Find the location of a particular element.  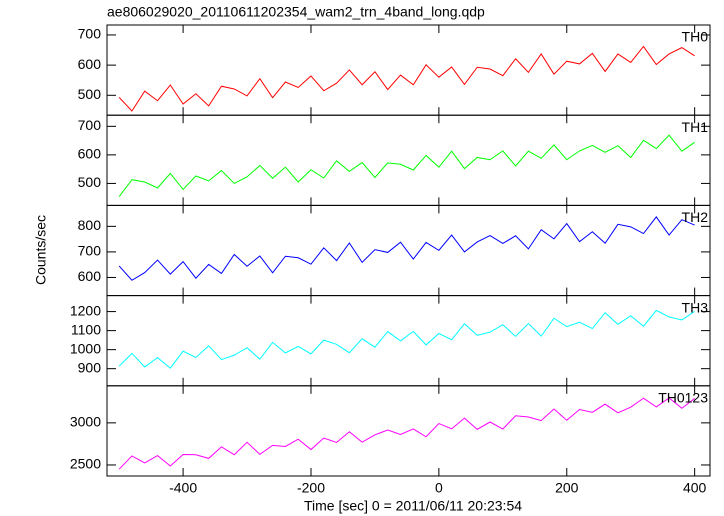

y-tick-label: 1000 is located at coordinates (85, 348).